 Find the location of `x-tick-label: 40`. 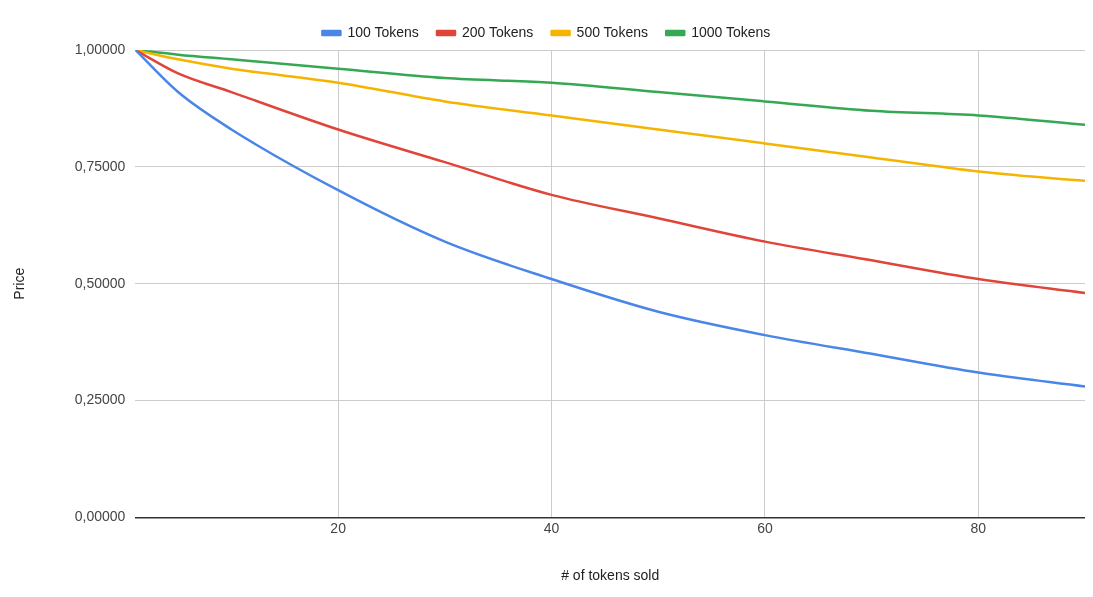

x-tick-label: 40 is located at coordinates (551, 527).